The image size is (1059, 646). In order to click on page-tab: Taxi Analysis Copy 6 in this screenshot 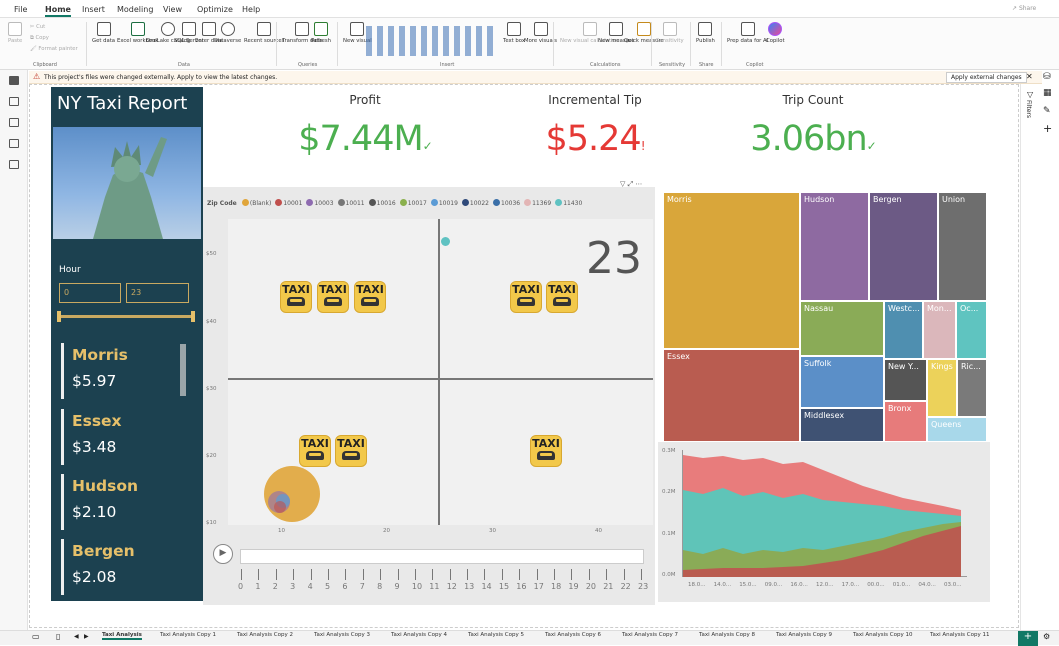, I will do `click(573, 635)`.